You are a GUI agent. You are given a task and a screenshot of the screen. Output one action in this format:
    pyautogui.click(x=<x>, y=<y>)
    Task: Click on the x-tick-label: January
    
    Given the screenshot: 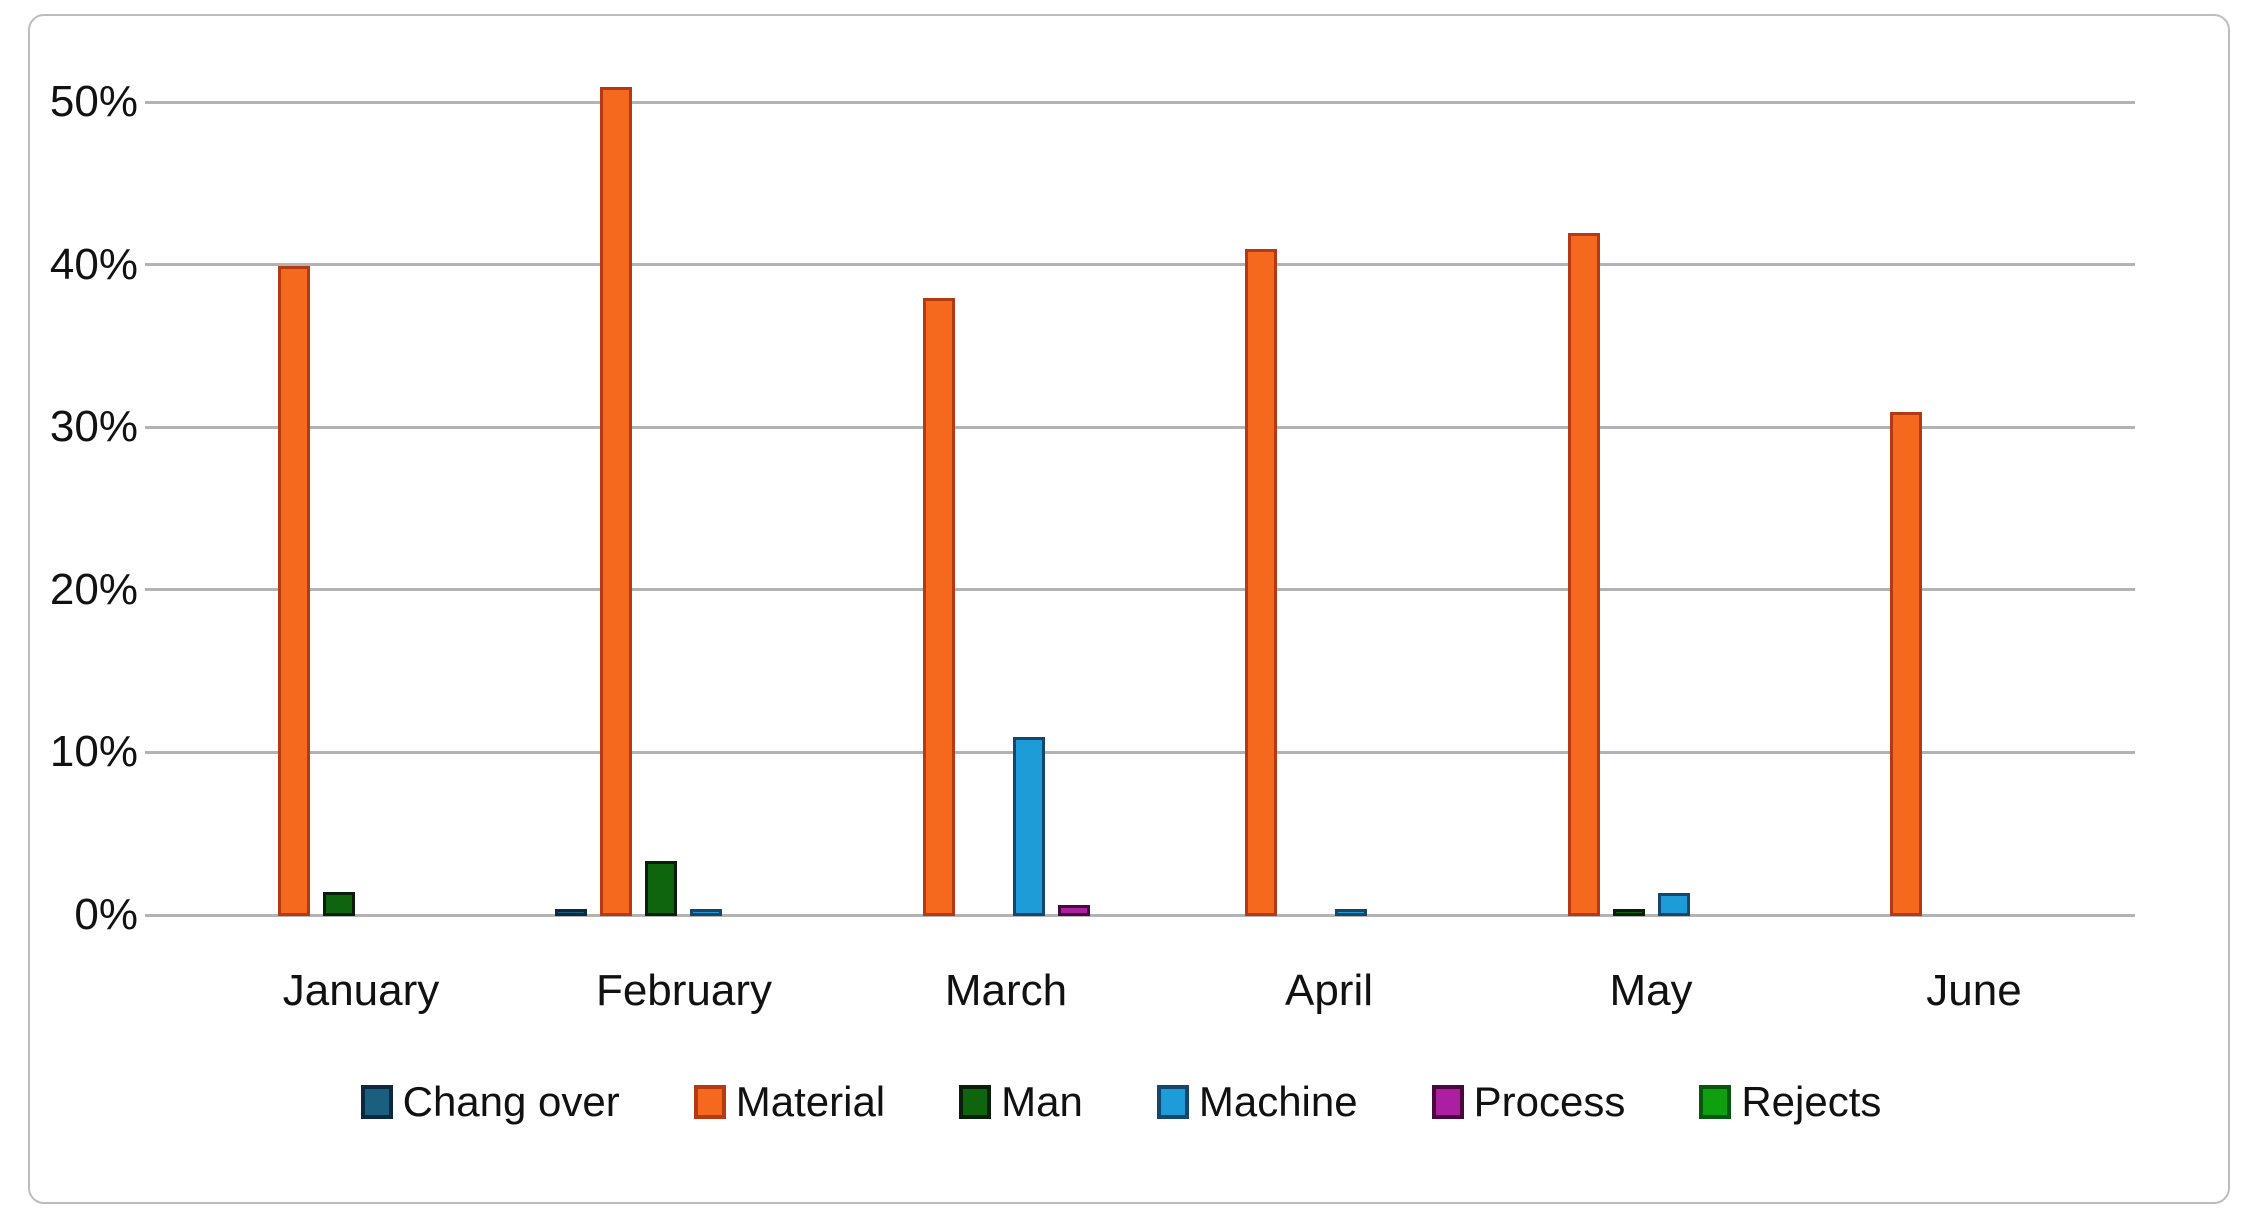 What is the action you would take?
    pyautogui.click(x=361, y=990)
    